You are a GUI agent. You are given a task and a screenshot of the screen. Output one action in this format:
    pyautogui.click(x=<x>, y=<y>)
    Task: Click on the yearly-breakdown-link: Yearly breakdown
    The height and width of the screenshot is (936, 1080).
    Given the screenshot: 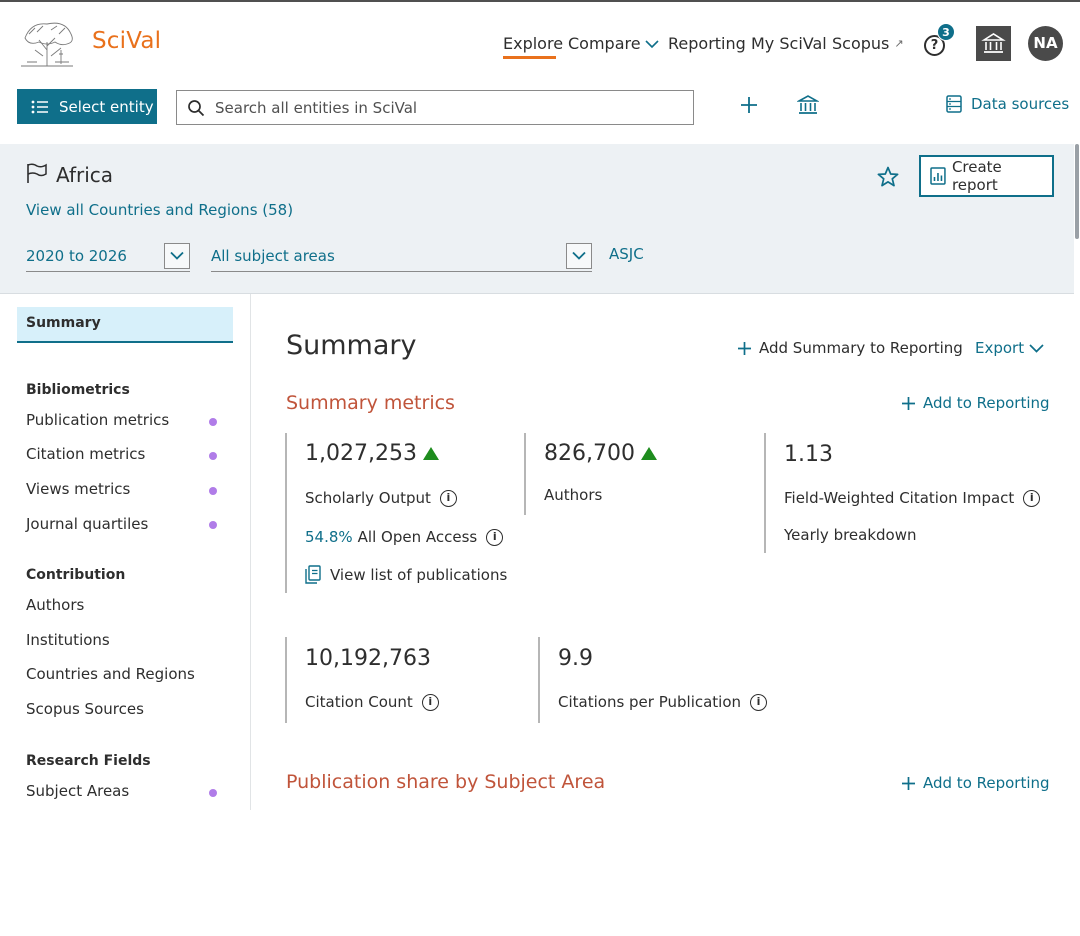 What is the action you would take?
    pyautogui.click(x=850, y=535)
    